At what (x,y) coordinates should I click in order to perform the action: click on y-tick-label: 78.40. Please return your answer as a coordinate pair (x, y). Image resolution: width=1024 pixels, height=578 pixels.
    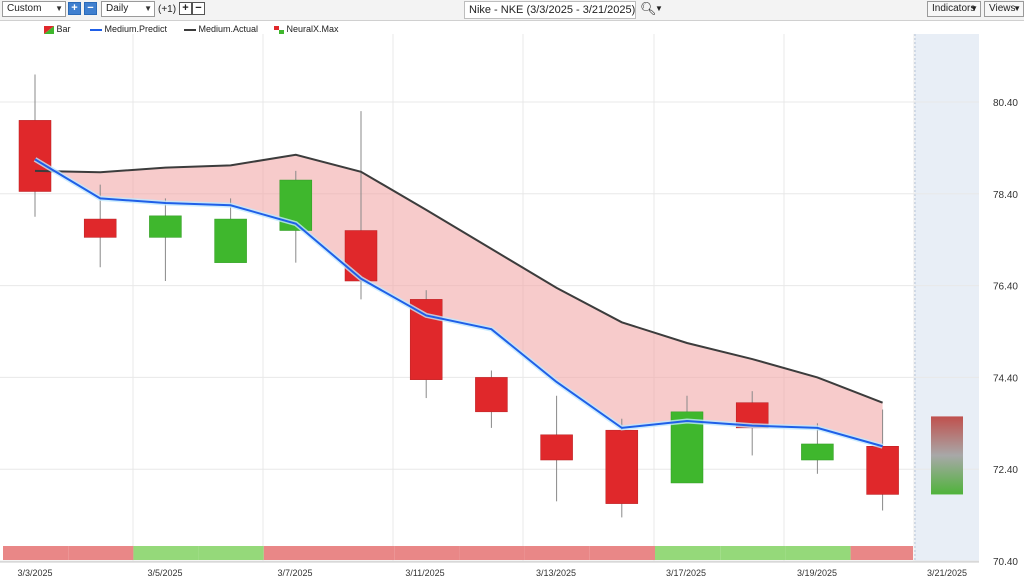
    Looking at the image, I should click on (1005, 195).